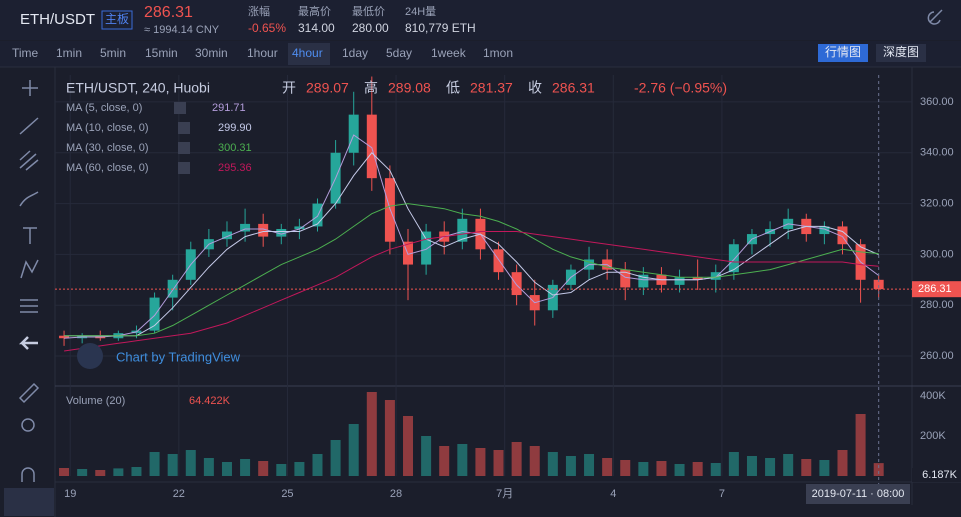  I want to click on interval: 30min, so click(211, 53).